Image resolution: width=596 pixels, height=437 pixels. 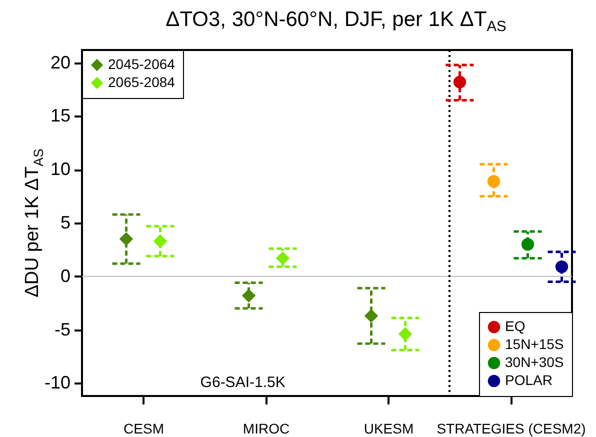 What do you see at coordinates (266, 428) in the screenshot?
I see `x-tick-label: MIROC` at bounding box center [266, 428].